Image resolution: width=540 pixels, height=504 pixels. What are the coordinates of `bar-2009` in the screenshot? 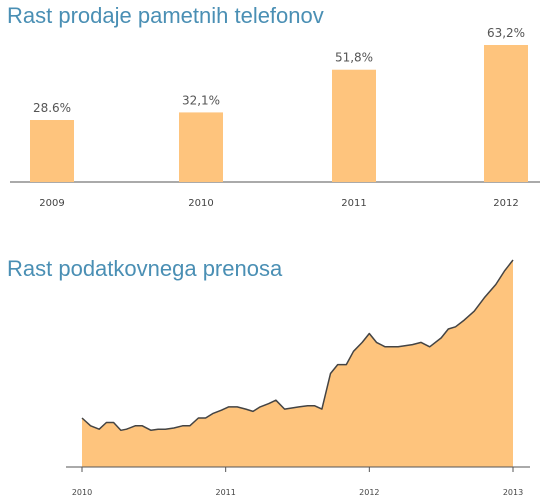 It's located at (52, 151).